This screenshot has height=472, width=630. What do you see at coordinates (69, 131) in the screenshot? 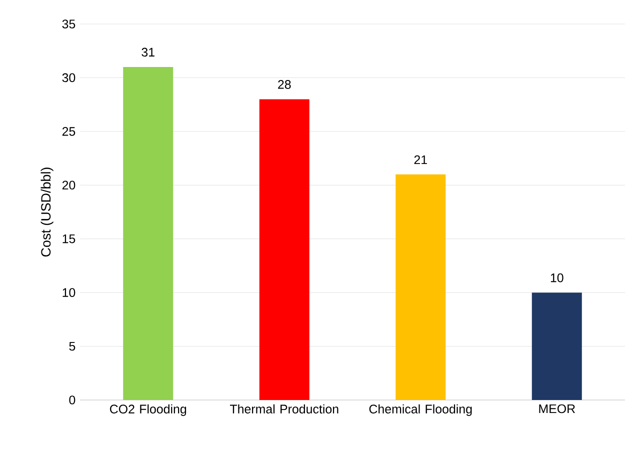
I see `y-tick-label: 25` at bounding box center [69, 131].